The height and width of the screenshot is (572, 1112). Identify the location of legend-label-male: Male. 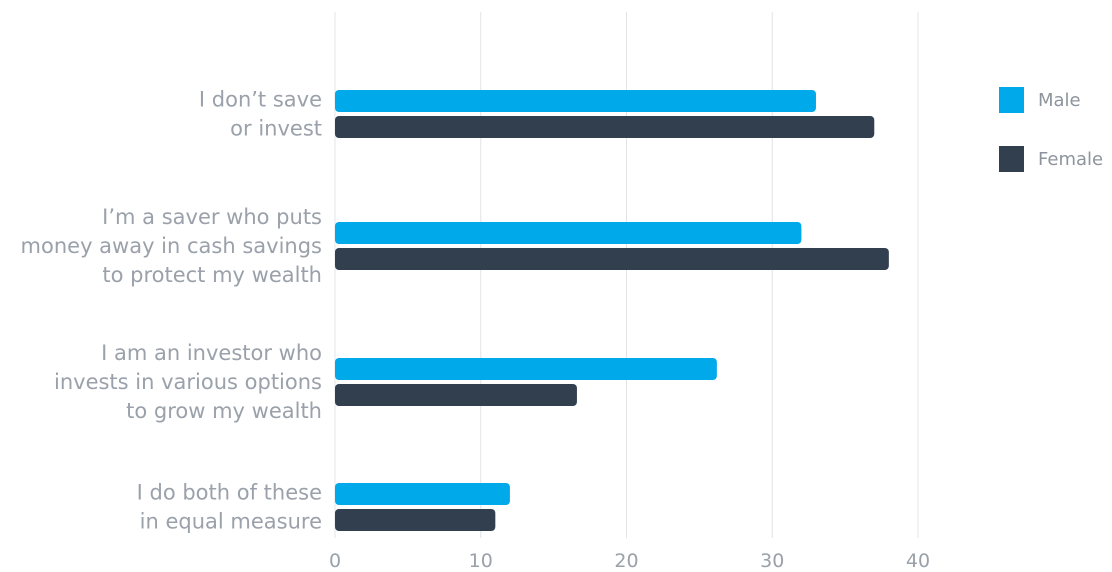
(1059, 100).